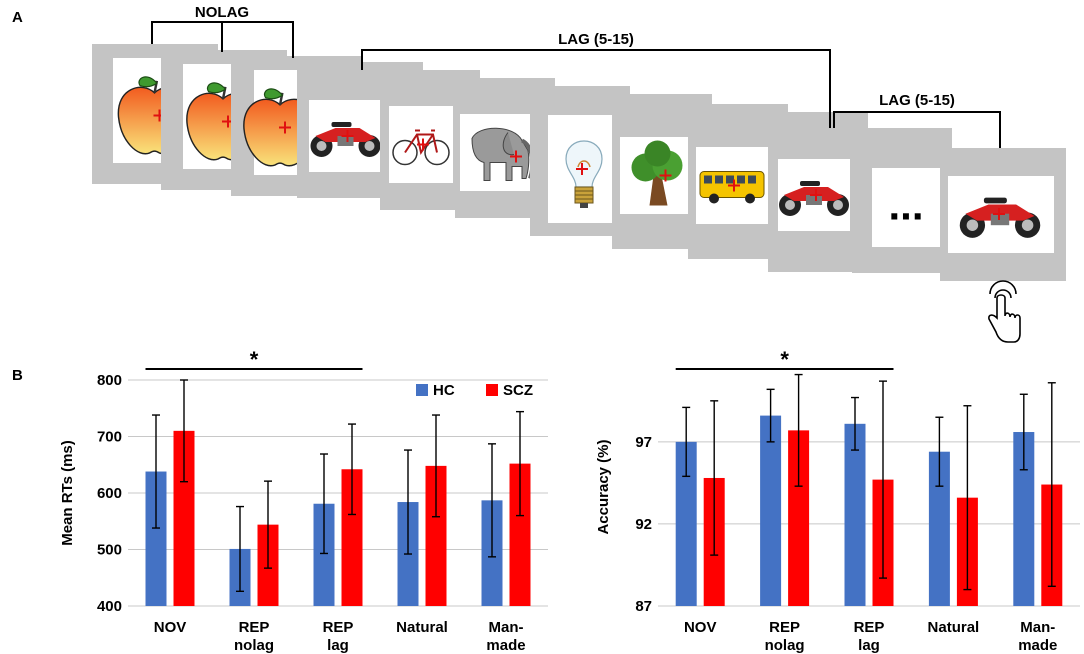  I want to click on nolag-label: NOLAG, so click(222, 12).